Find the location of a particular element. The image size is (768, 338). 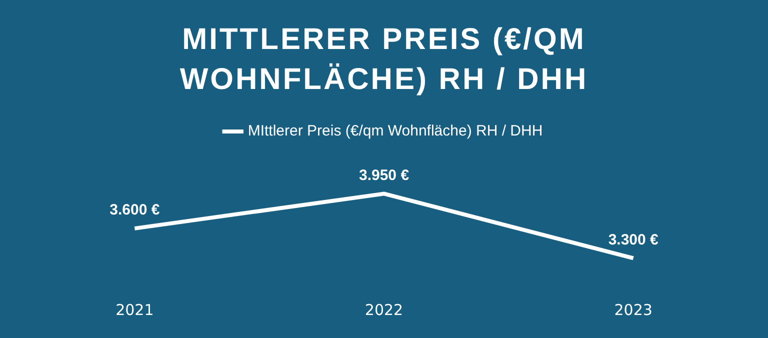

chart-title: MITTLERER PREIS (€/QM WOHNFLÄCHE) RH / DHH is located at coordinates (384, 60).